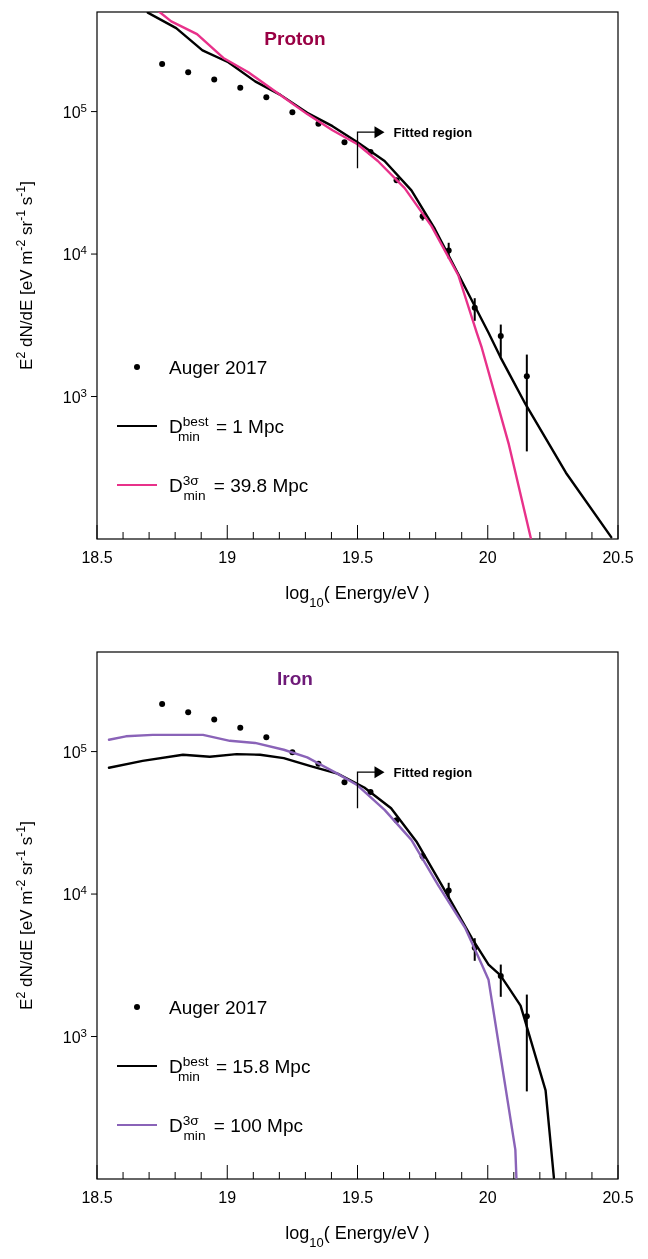 The image size is (648, 1259). I want to click on text: Iron, so click(295, 678).